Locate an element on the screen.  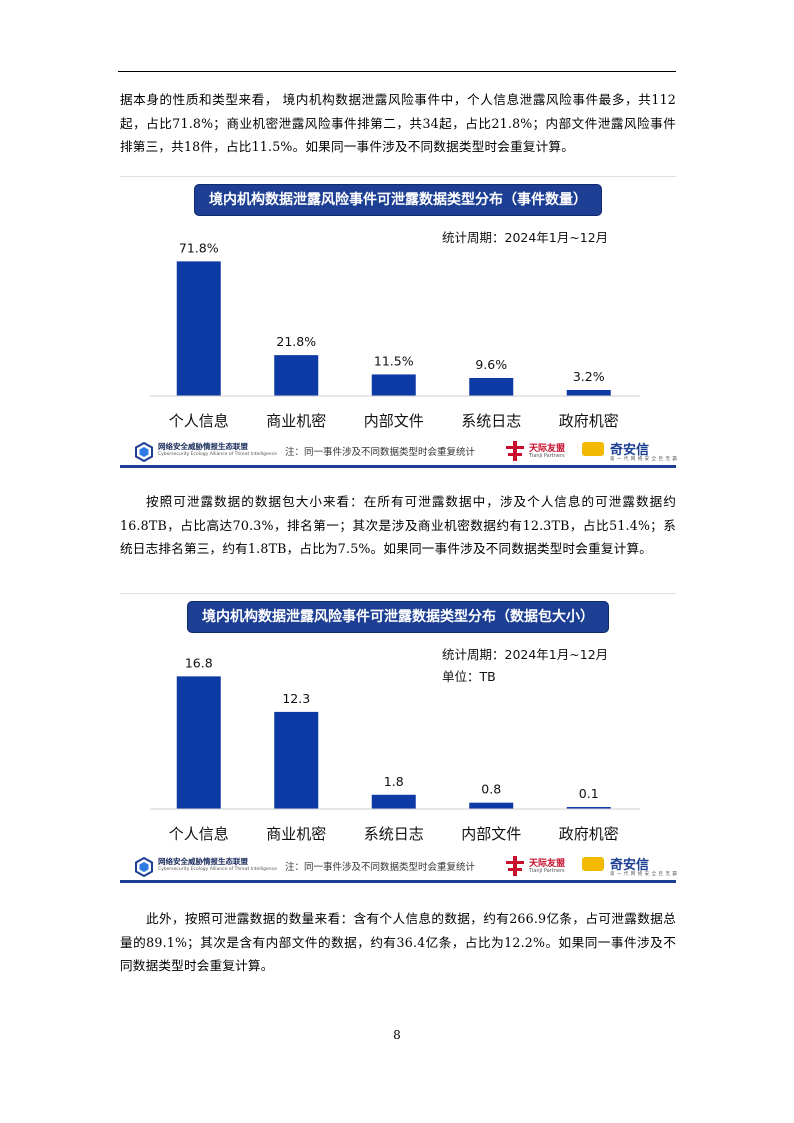
page-number: 8 is located at coordinates (397, 1035).